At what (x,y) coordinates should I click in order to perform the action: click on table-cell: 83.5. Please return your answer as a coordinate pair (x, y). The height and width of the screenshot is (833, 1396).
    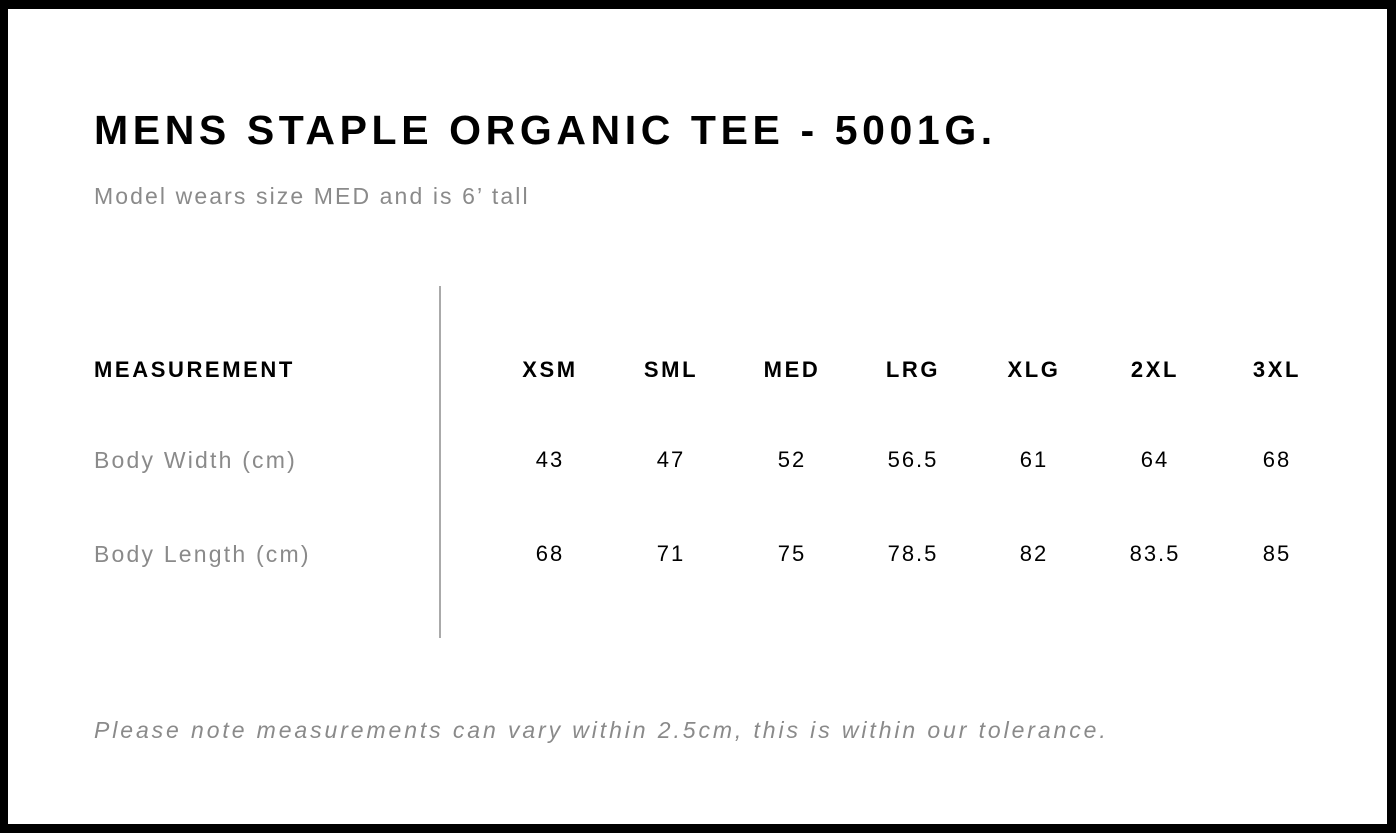
    Looking at the image, I should click on (1155, 553).